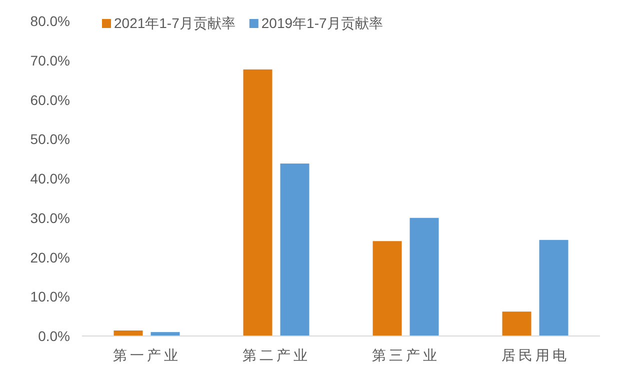 Image resolution: width=632 pixels, height=377 pixels. I want to click on y-tick-label: 20.0%, so click(50, 257).